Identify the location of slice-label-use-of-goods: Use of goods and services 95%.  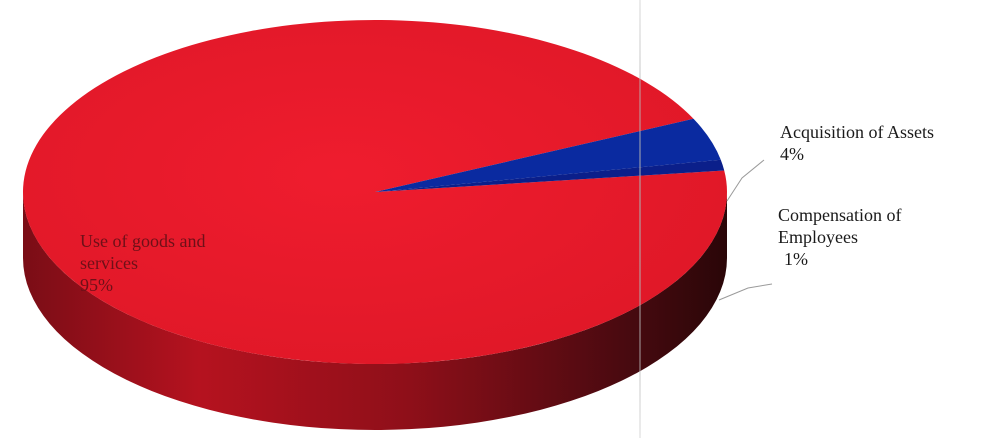
(142, 263).